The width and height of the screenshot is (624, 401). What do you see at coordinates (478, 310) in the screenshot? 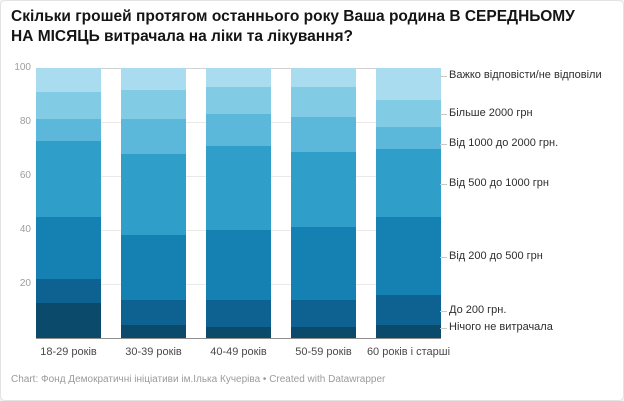
I see `legend-label: До 200 грн.` at bounding box center [478, 310].